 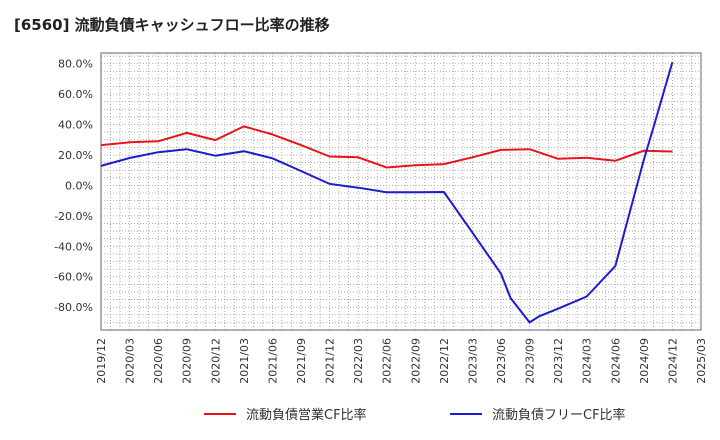 I want to click on x-tick-label: 2020/09, so click(x=187, y=361).